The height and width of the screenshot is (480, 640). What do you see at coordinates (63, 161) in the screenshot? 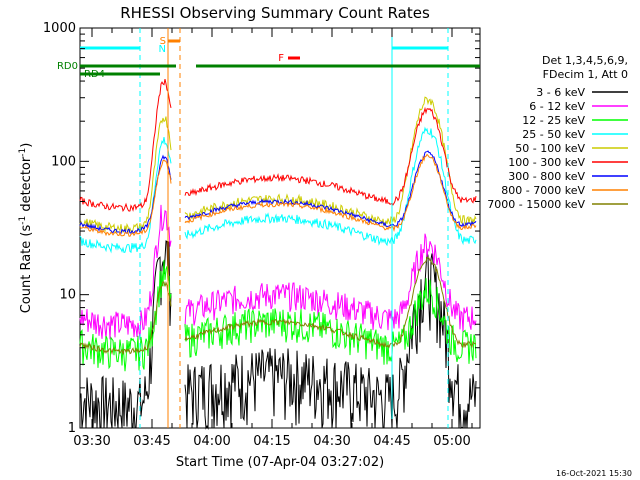
I see `y-tick-label: 100` at bounding box center [63, 161].